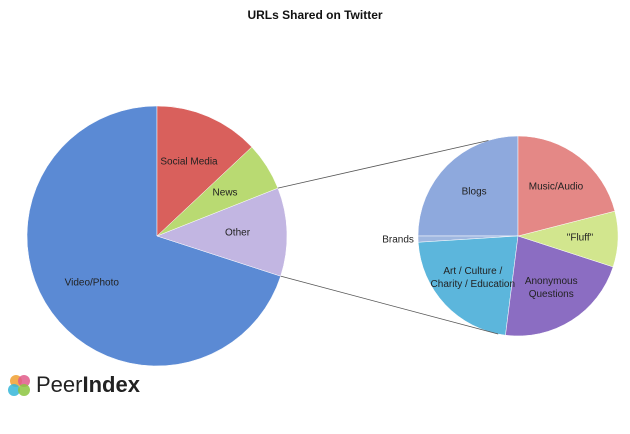  Describe the element at coordinates (59, 384) in the screenshot. I see `logo-text: Peer` at that location.